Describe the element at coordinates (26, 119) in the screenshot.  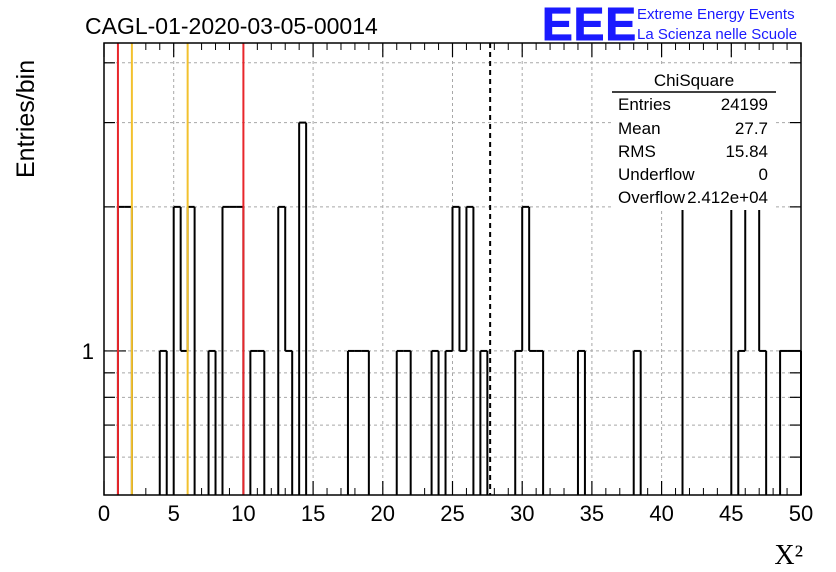
I see `y-axis-label: Entries/bin` at that location.